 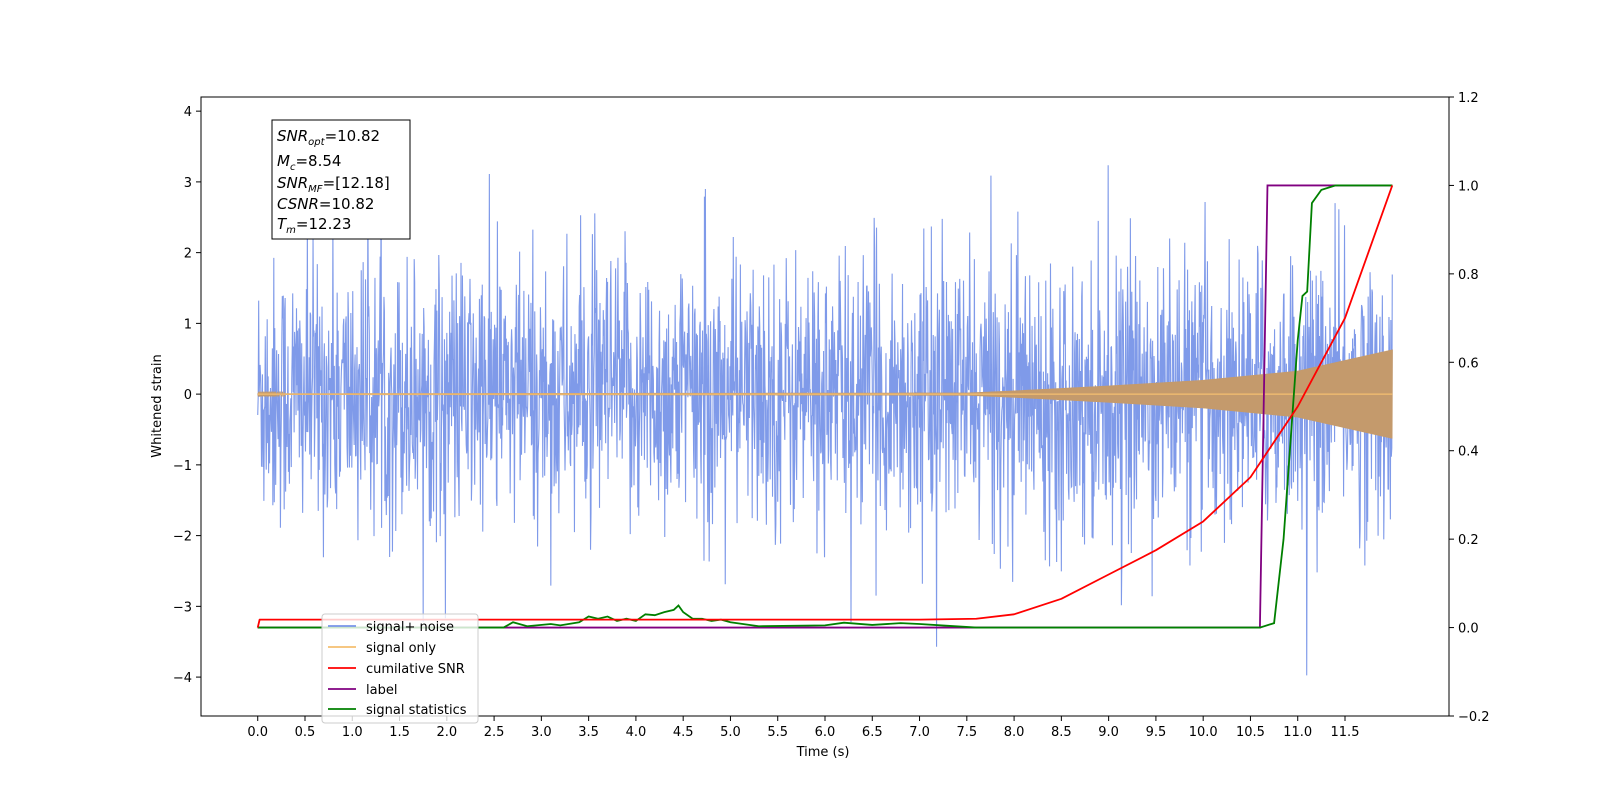 What do you see at coordinates (1468, 186) in the screenshot?
I see `y-right-tick-label: 1.0` at bounding box center [1468, 186].